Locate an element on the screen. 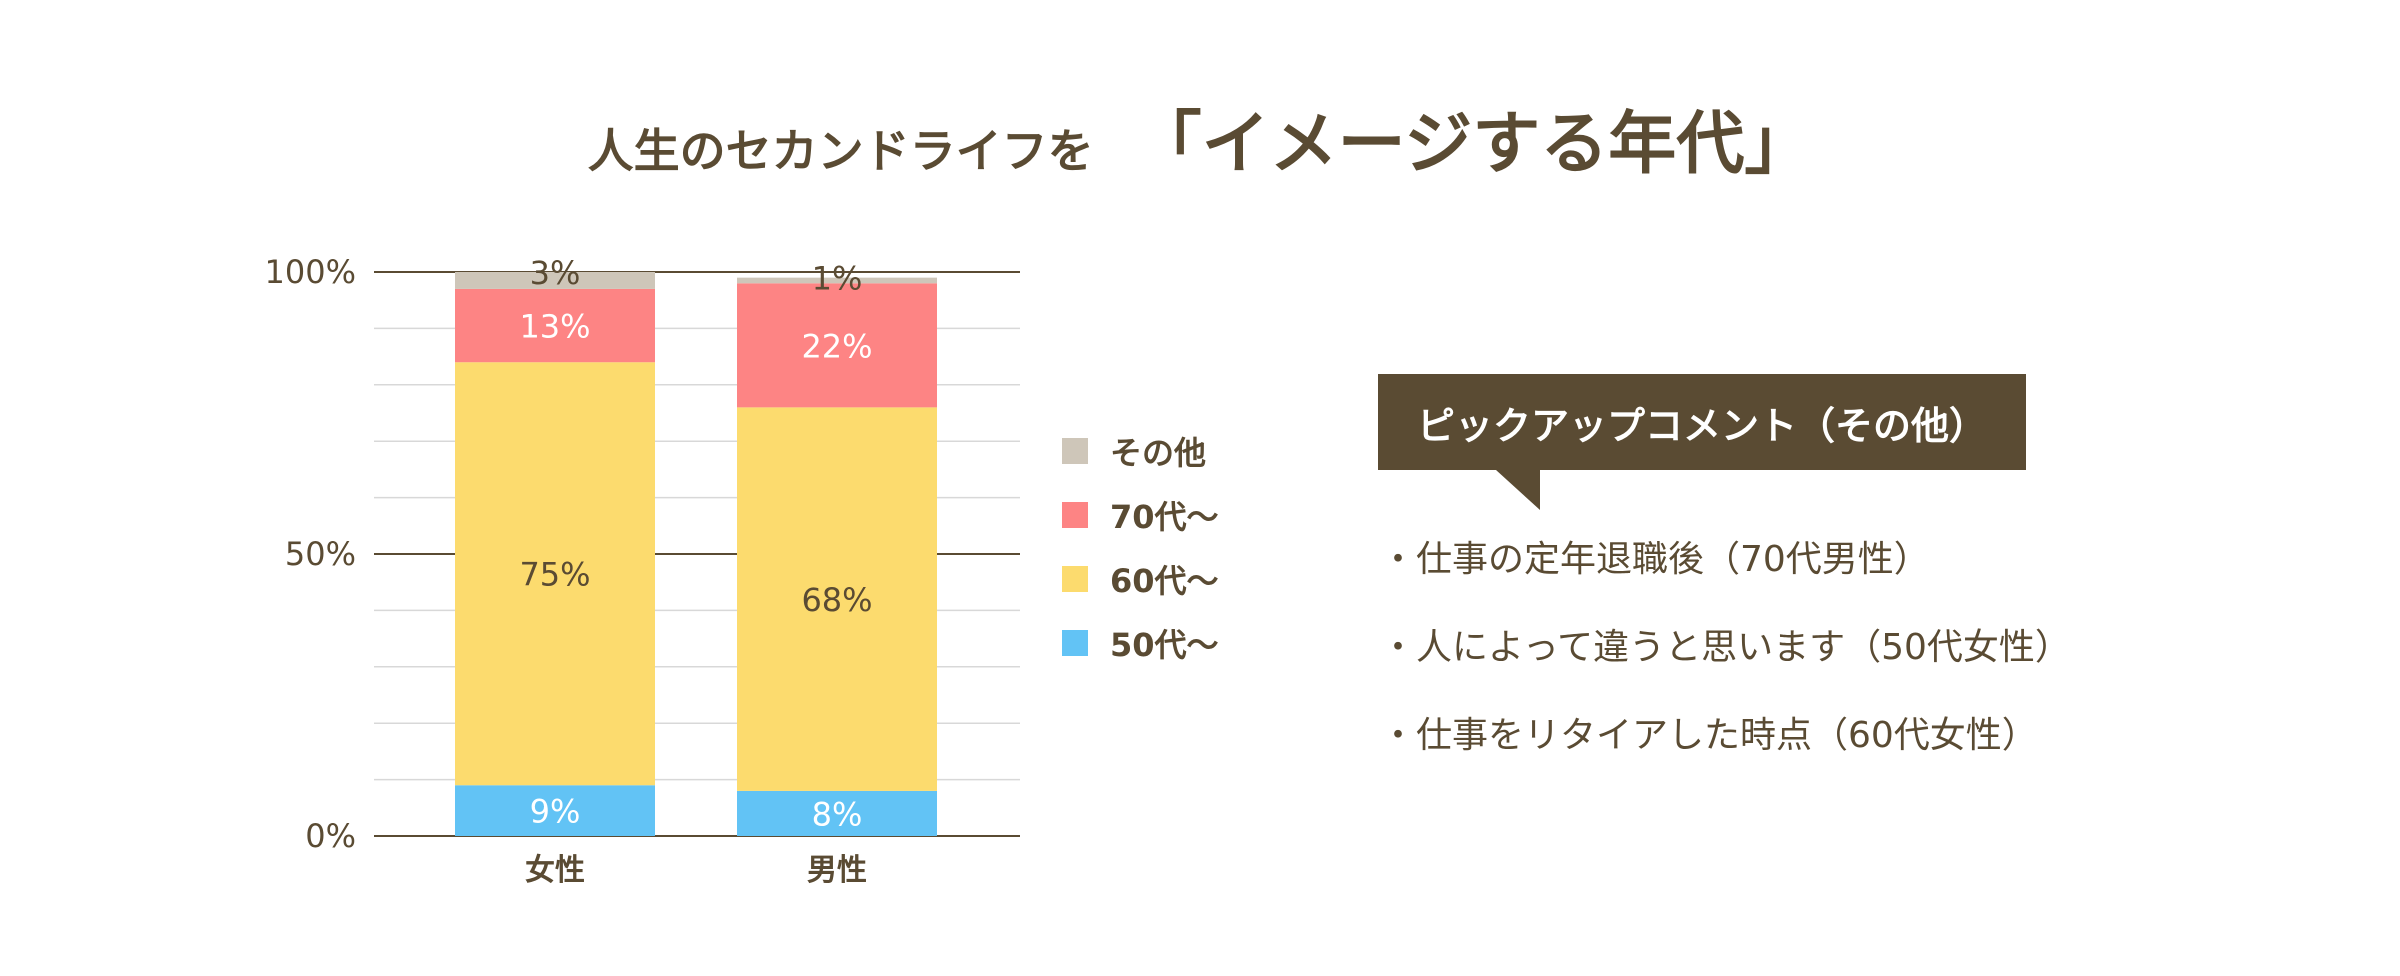  speech-bubble-tail is located at coordinates (1518, 490).